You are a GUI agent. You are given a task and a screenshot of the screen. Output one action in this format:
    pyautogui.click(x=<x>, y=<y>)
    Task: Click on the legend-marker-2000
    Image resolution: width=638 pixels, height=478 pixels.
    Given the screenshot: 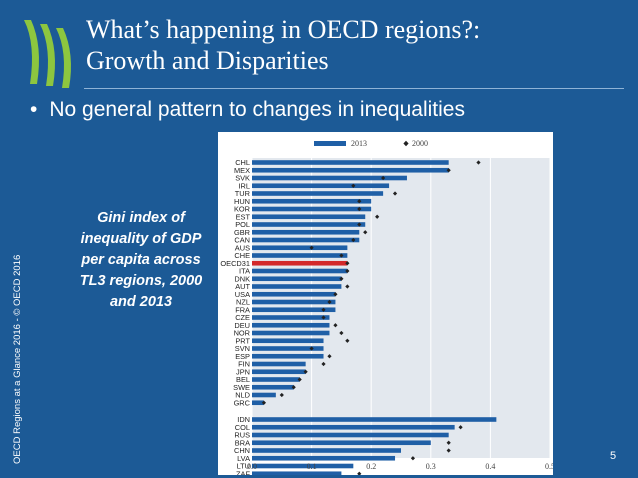 What is the action you would take?
    pyautogui.click(x=406, y=143)
    